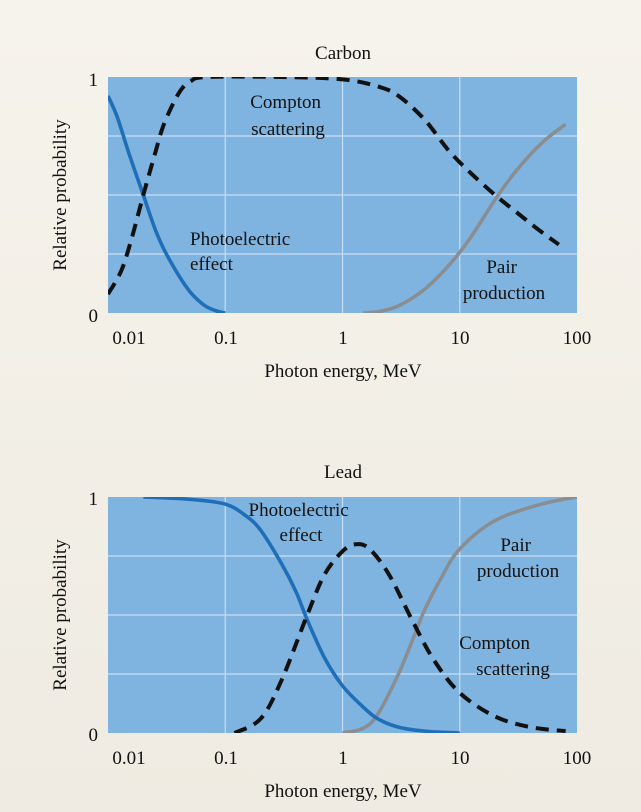 The width and height of the screenshot is (641, 812). I want to click on chart-title: Lead, so click(343, 472).